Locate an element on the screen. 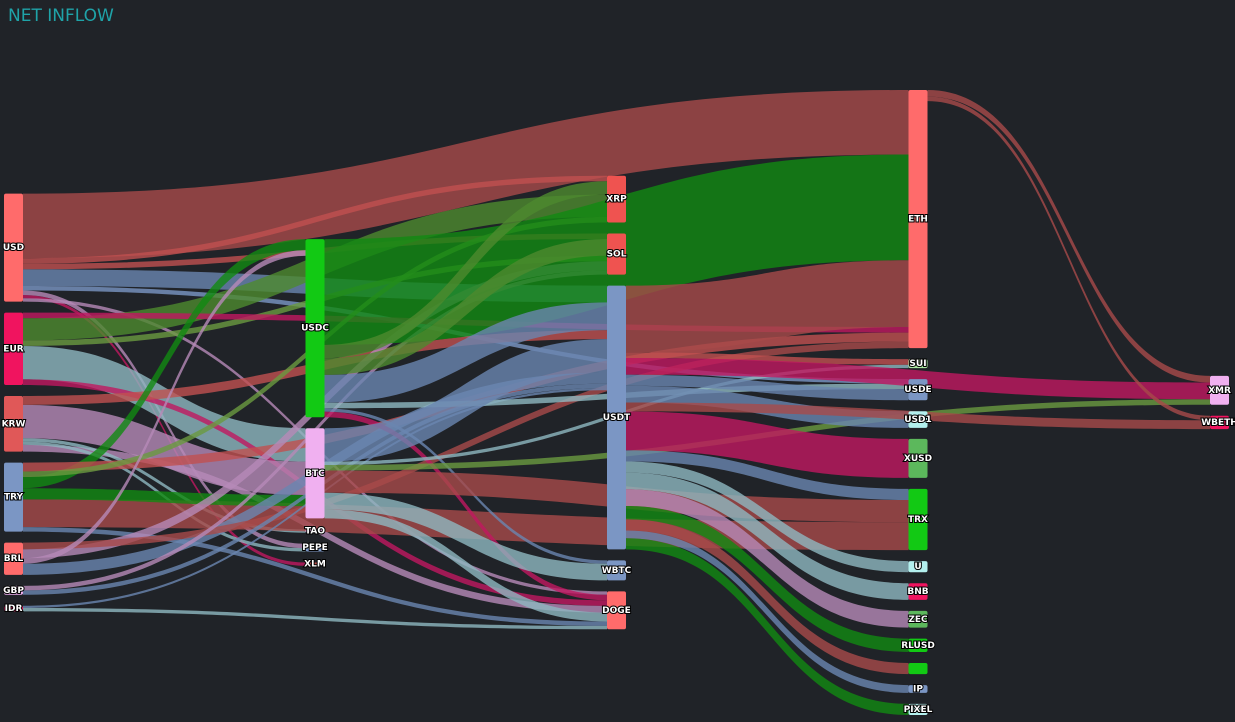 This screenshot has height=722, width=1235. node-label: WBTC is located at coordinates (617, 571).